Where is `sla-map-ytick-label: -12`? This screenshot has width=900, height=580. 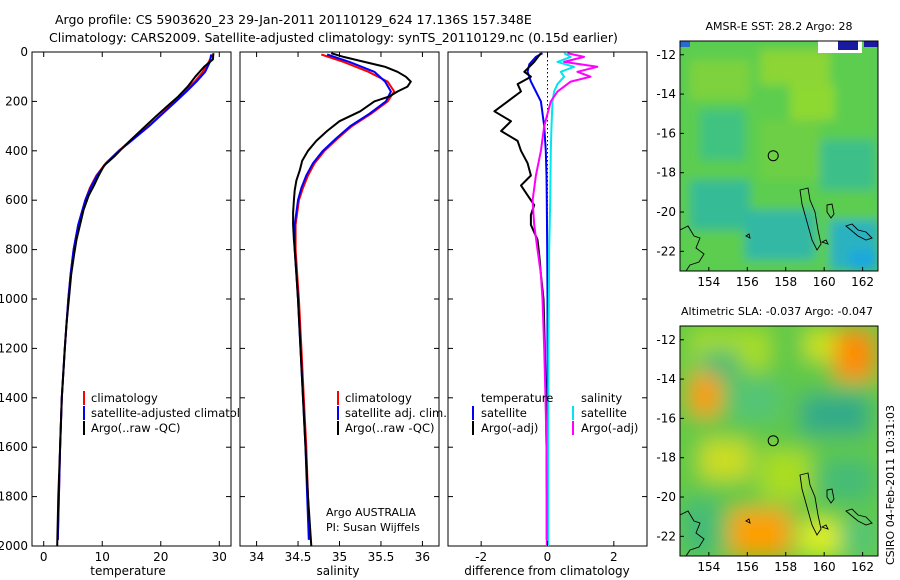 sla-map-ytick-label: -12 is located at coordinates (666, 340).